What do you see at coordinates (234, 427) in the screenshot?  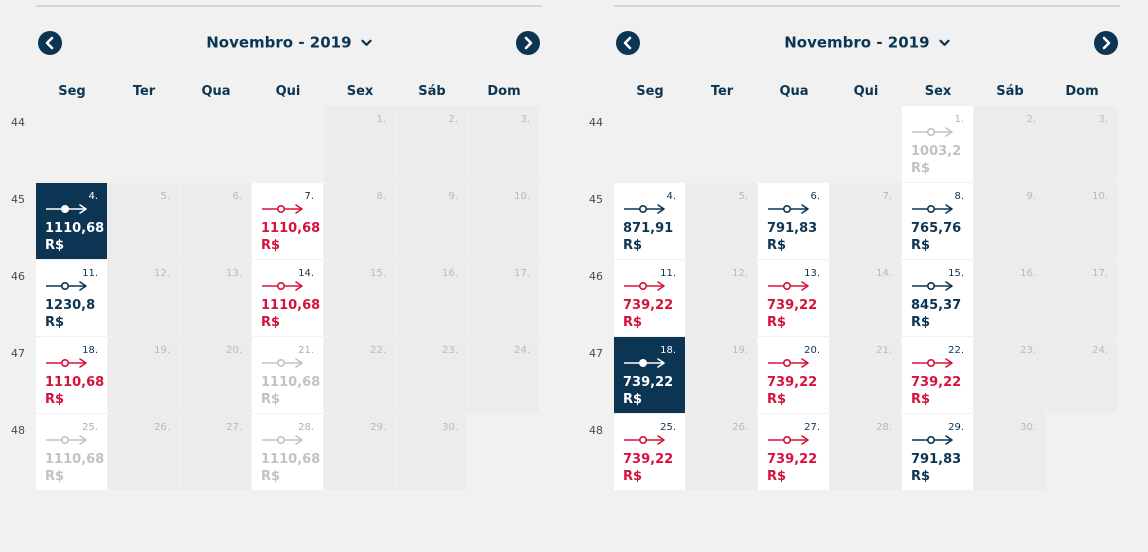 I see `day-number: 27.` at bounding box center [234, 427].